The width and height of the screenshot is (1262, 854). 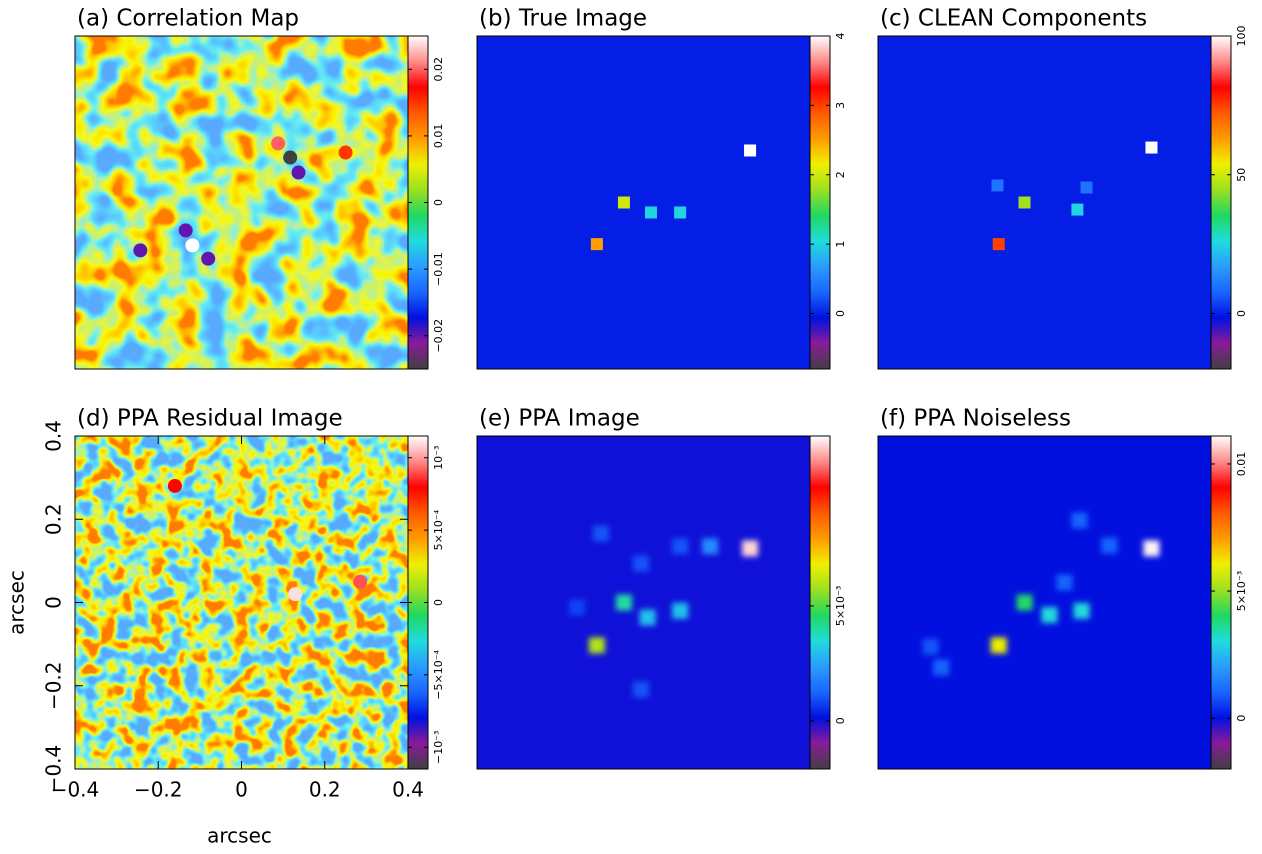 I want to click on x-tick-label: −0.4, so click(x=75, y=790).